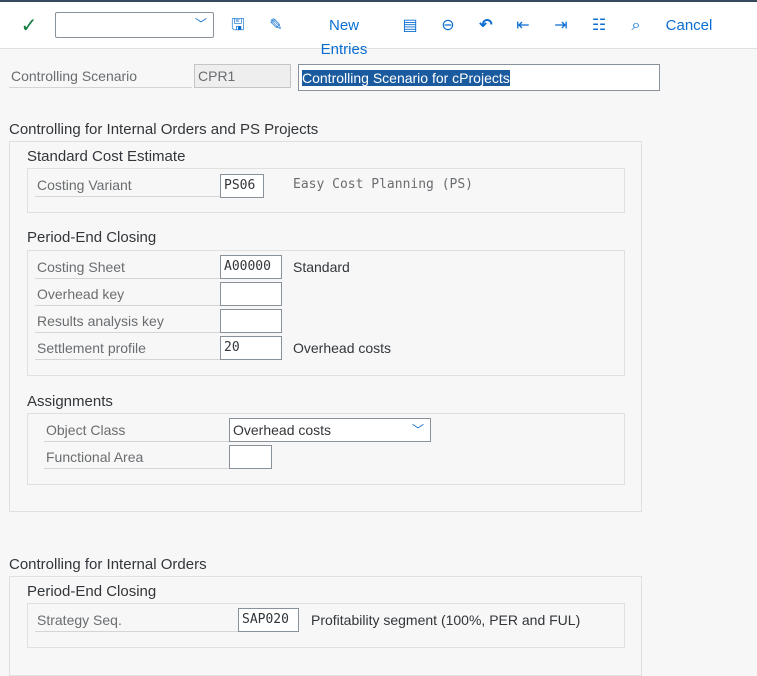 The height and width of the screenshot is (676, 757). I want to click on select-all-icon: ☷, so click(599, 25).